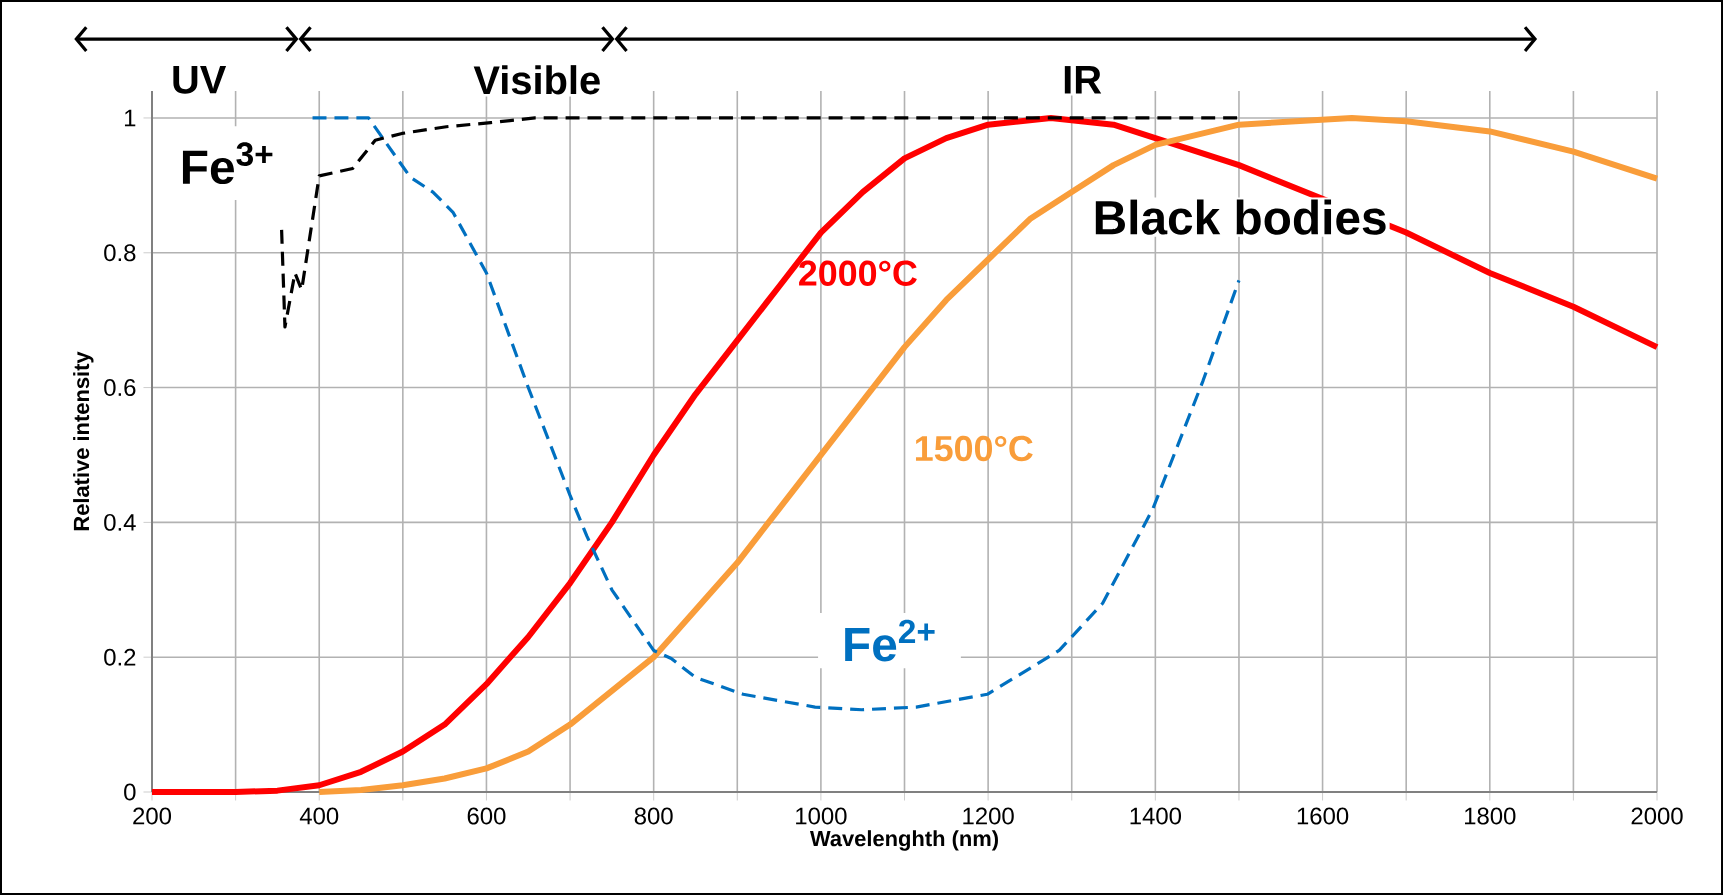  What do you see at coordinates (1156, 816) in the screenshot?
I see `x-tick-label: 1400` at bounding box center [1156, 816].